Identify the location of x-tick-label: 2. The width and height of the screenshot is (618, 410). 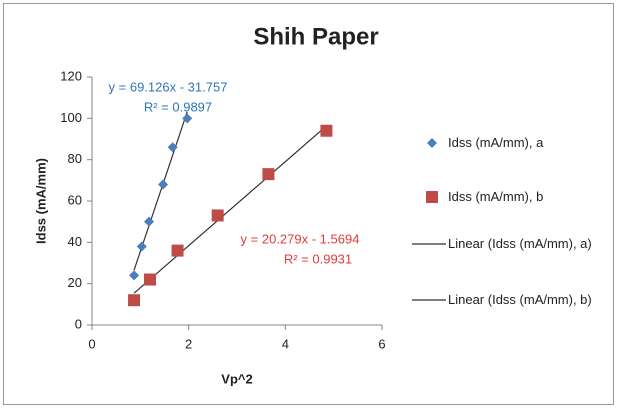
(188, 343).